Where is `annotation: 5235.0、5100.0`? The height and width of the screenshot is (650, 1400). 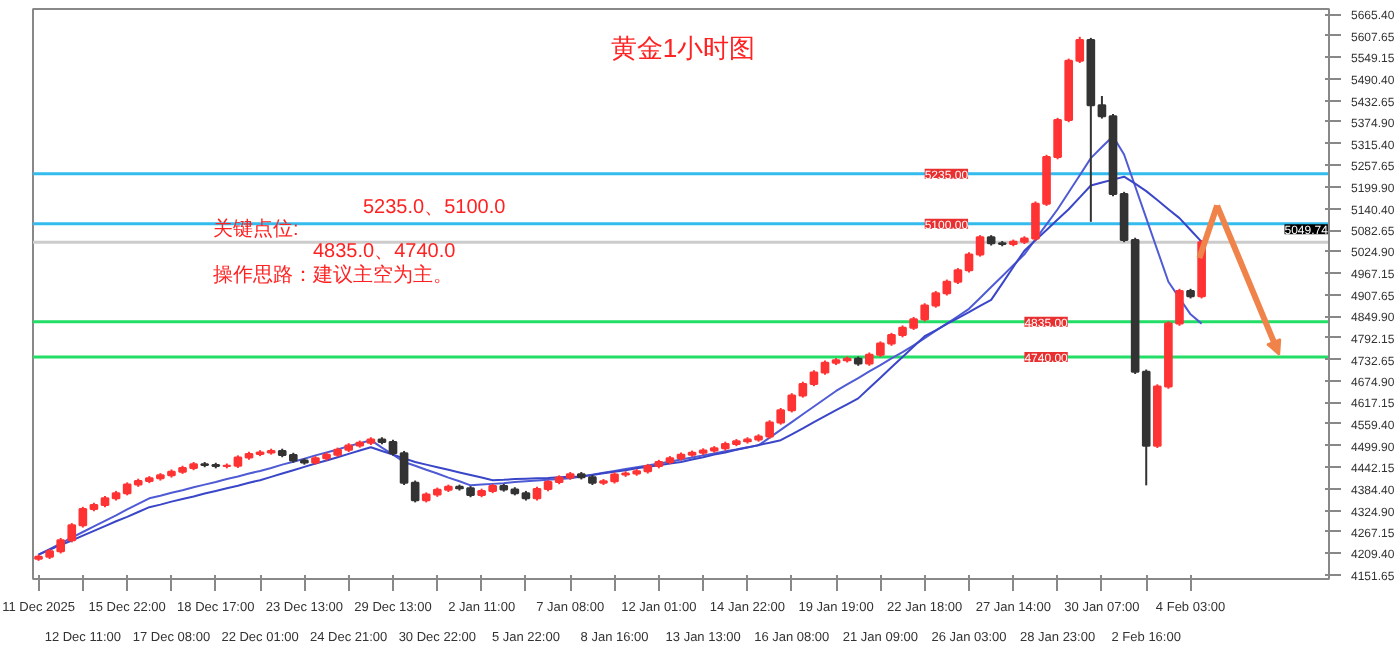
annotation: 5235.0、5100.0 is located at coordinates (435, 208).